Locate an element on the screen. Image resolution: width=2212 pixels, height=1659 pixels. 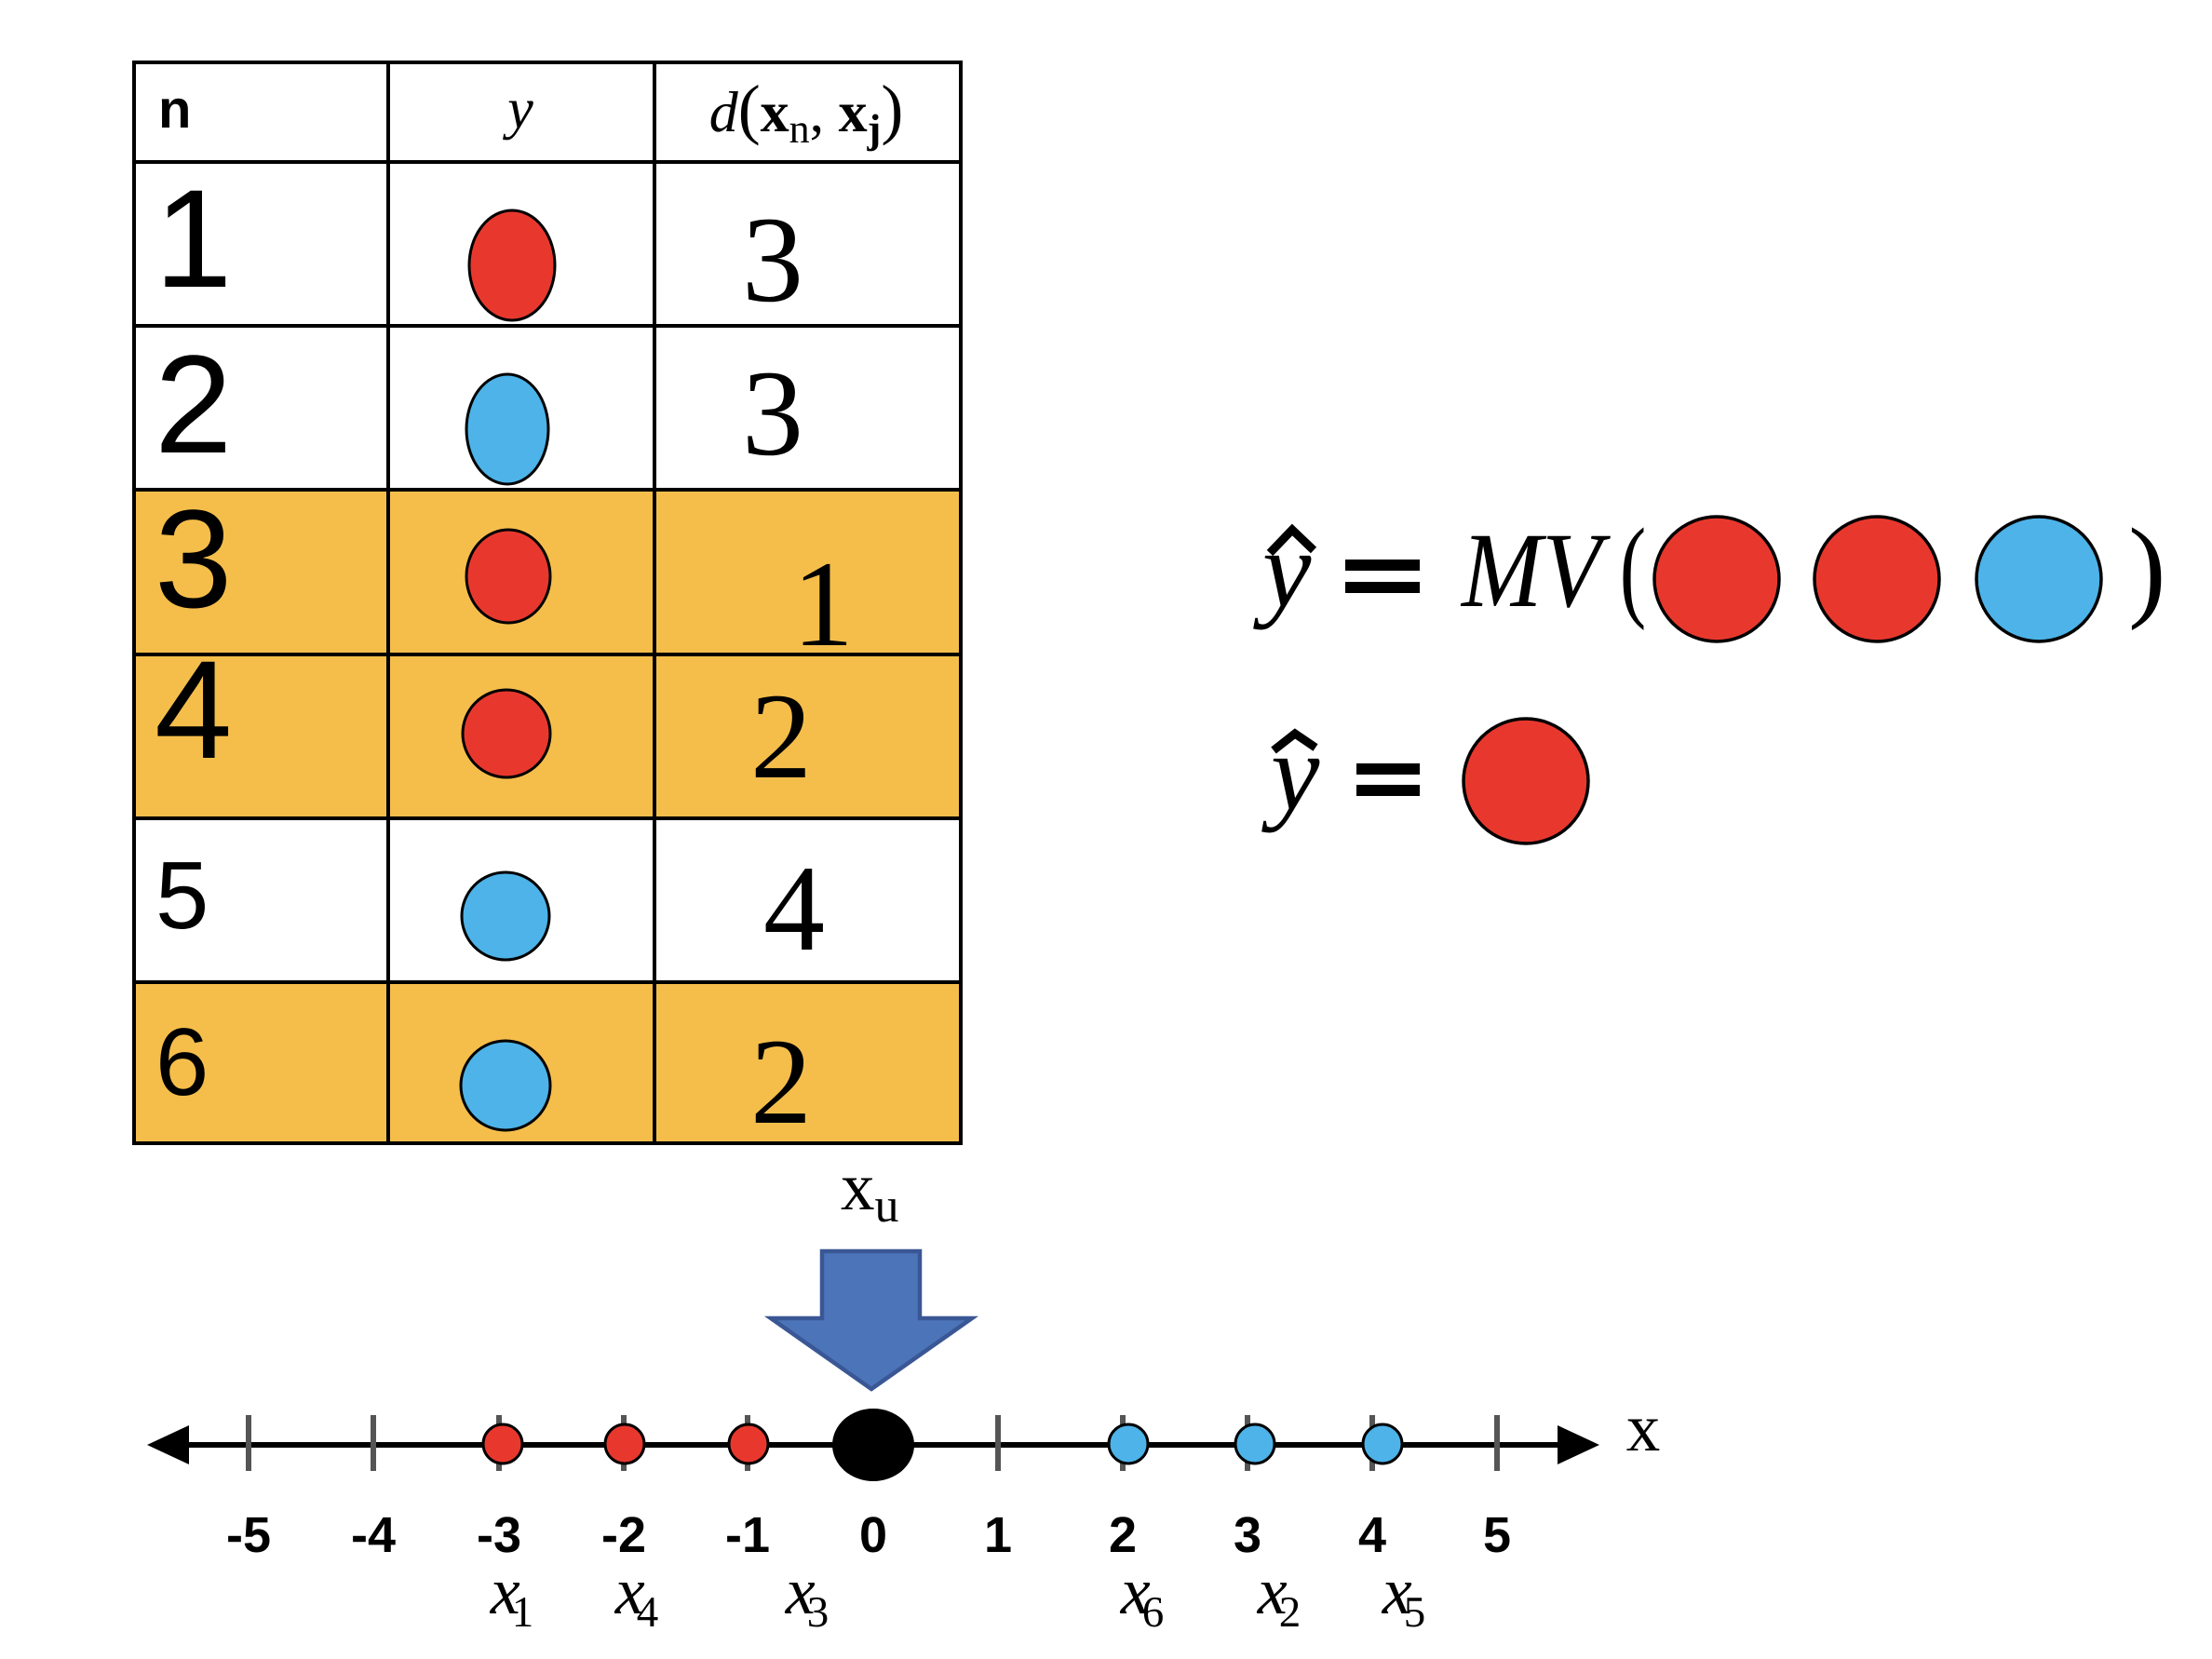
svg-text: -4 is located at coordinates (373, 1535).